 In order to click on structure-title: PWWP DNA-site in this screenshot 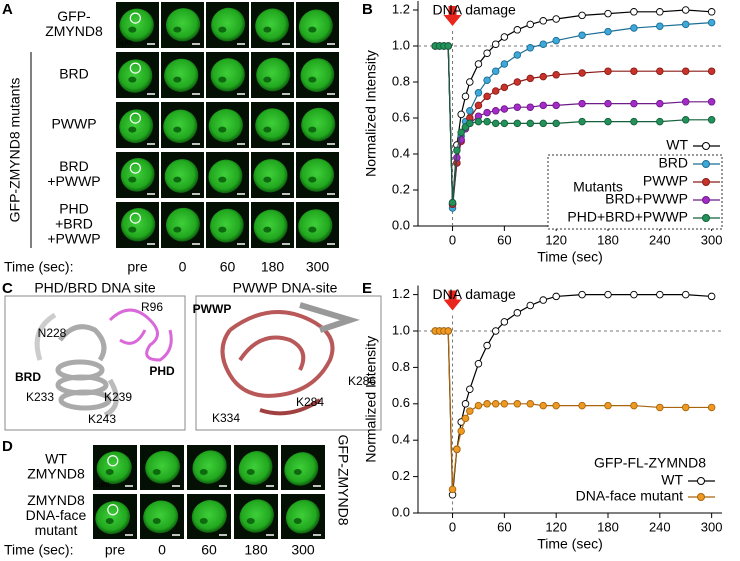, I will do `click(285, 288)`.